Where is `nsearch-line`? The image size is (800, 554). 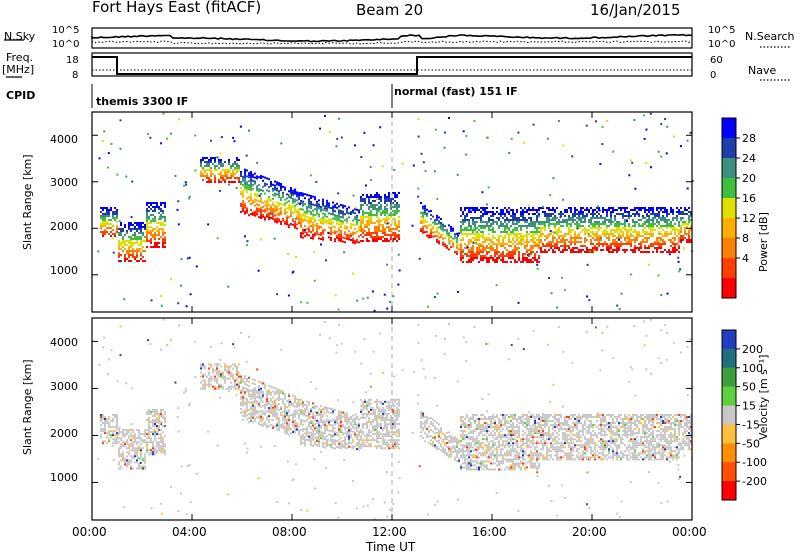
nsearch-line is located at coordinates (392, 42).